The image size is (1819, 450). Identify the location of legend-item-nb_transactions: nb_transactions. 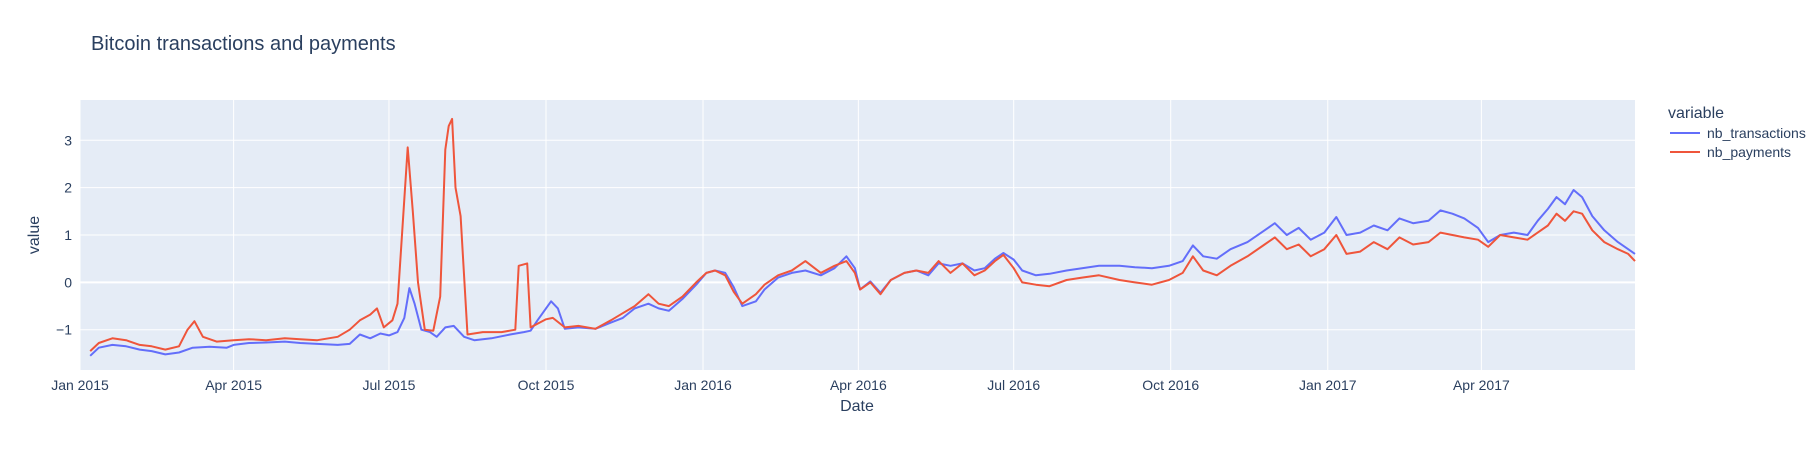
(1738, 133).